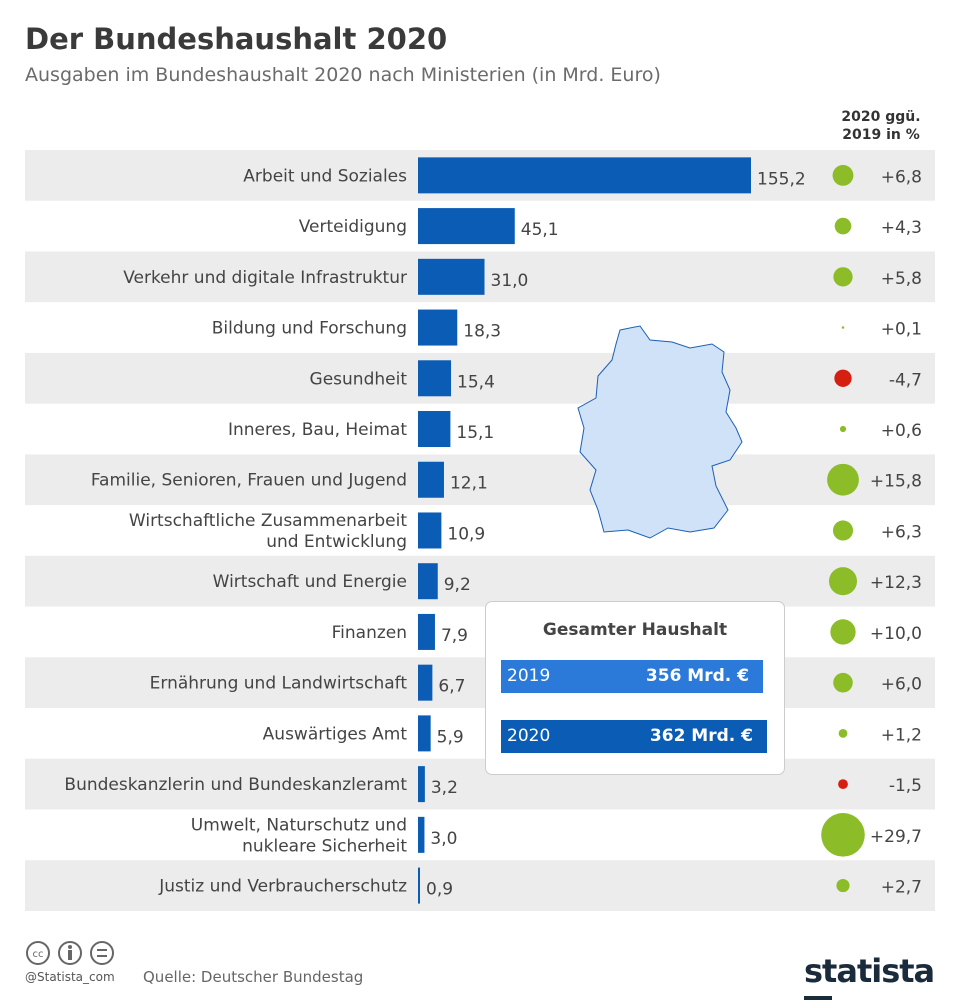  What do you see at coordinates (475, 433) in the screenshot?
I see `value-label: 15,1` at bounding box center [475, 433].